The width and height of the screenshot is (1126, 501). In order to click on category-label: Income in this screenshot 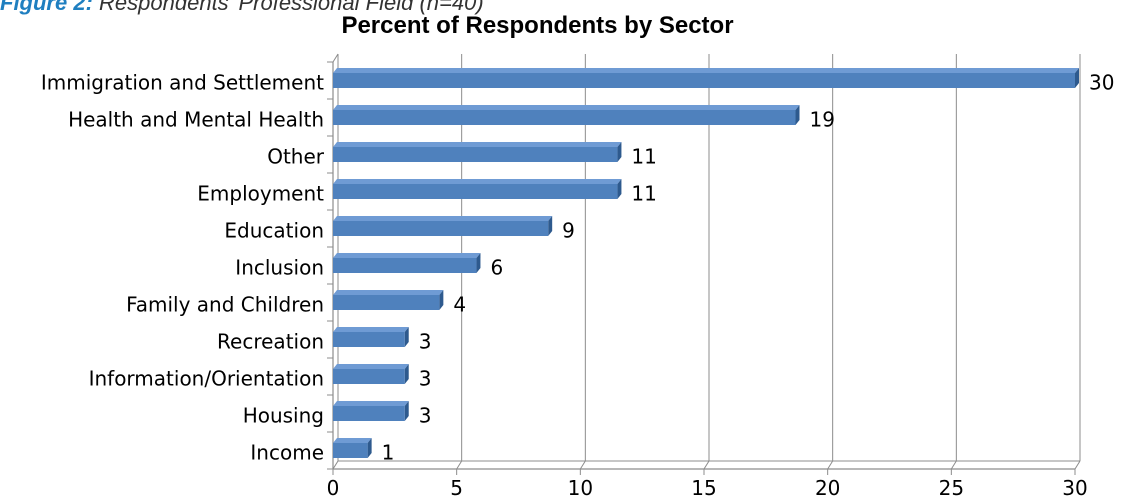, I will do `click(287, 453)`.